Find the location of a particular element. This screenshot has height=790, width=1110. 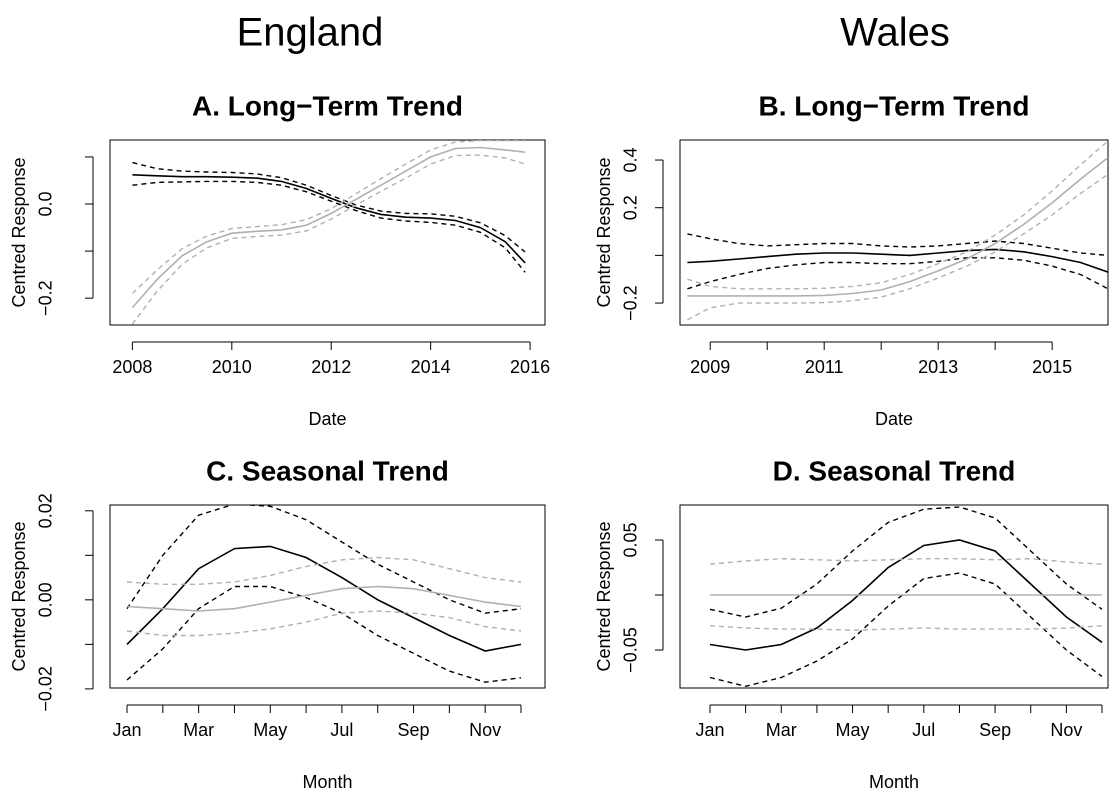

column-title: Wales is located at coordinates (895, 33).